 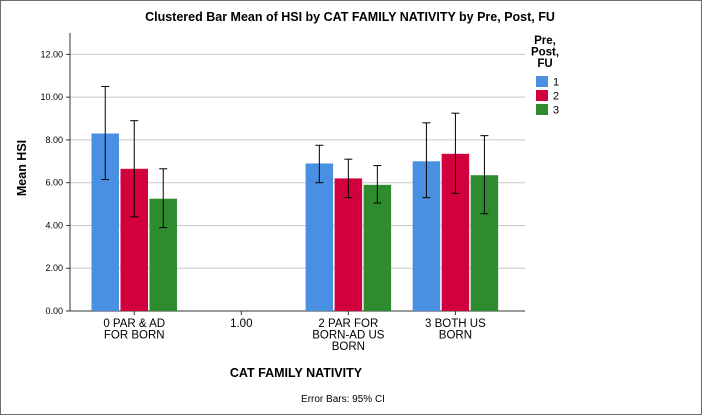 What do you see at coordinates (54, 311) in the screenshot?
I see `y-tick-label: 0.00` at bounding box center [54, 311].